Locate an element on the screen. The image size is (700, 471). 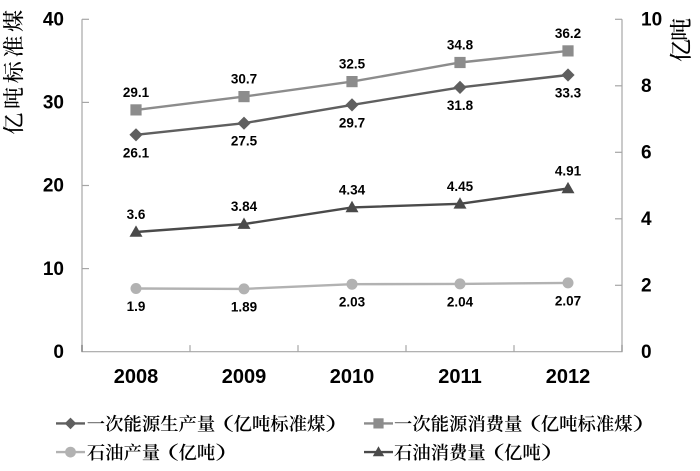
svg-text: 1.89 is located at coordinates (244, 306).